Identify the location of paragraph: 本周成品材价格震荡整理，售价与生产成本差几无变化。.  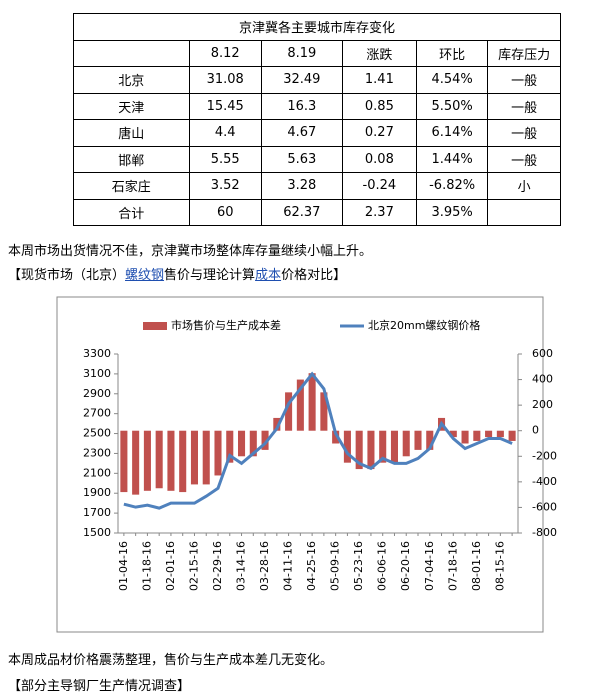
(171, 660).